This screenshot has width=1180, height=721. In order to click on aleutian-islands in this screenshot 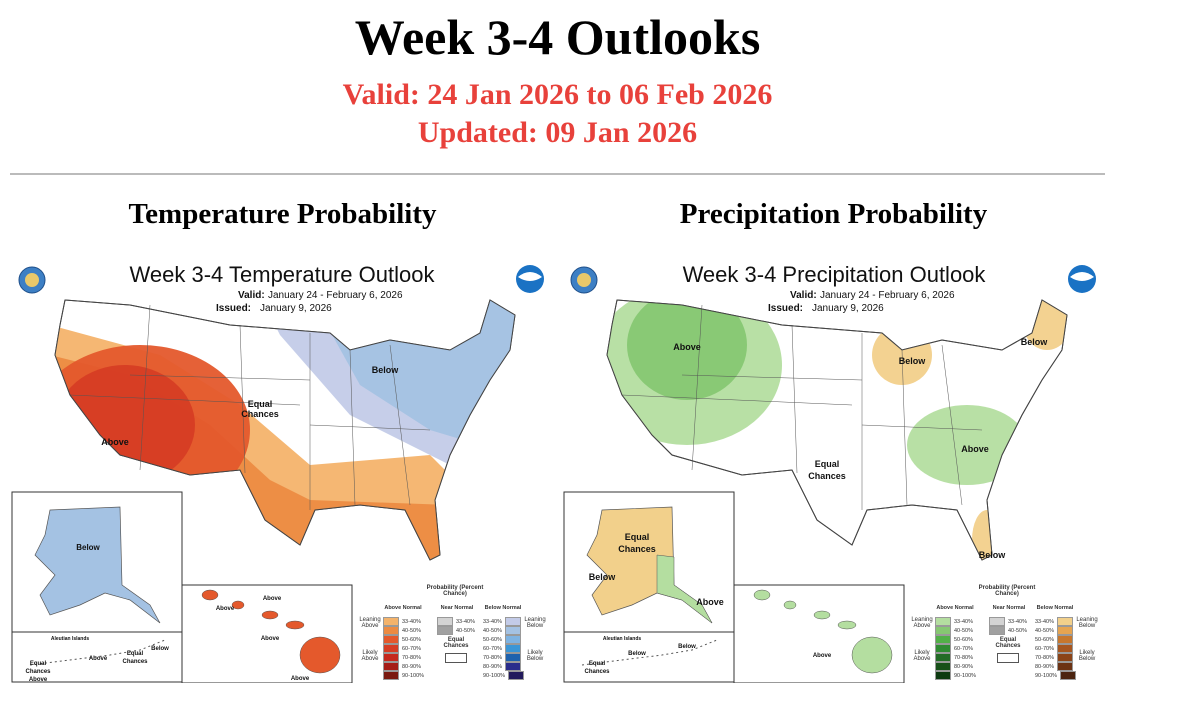, I will do `click(97, 652)`.